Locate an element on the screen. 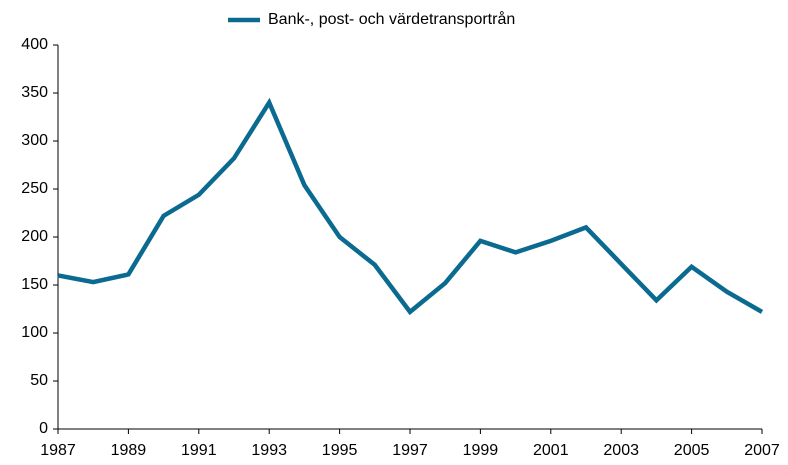 The height and width of the screenshot is (465, 788). x-tick-label: 1995 is located at coordinates (340, 450).